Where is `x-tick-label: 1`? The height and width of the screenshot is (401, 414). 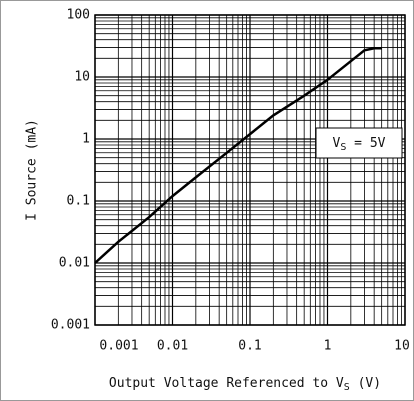
x-tick-label: 1 is located at coordinates (328, 346).